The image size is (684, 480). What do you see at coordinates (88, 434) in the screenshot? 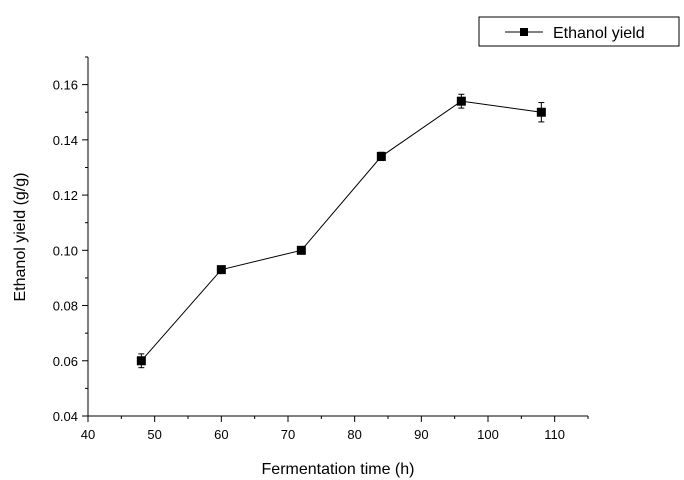
I see `x-tick-label: 40` at bounding box center [88, 434].